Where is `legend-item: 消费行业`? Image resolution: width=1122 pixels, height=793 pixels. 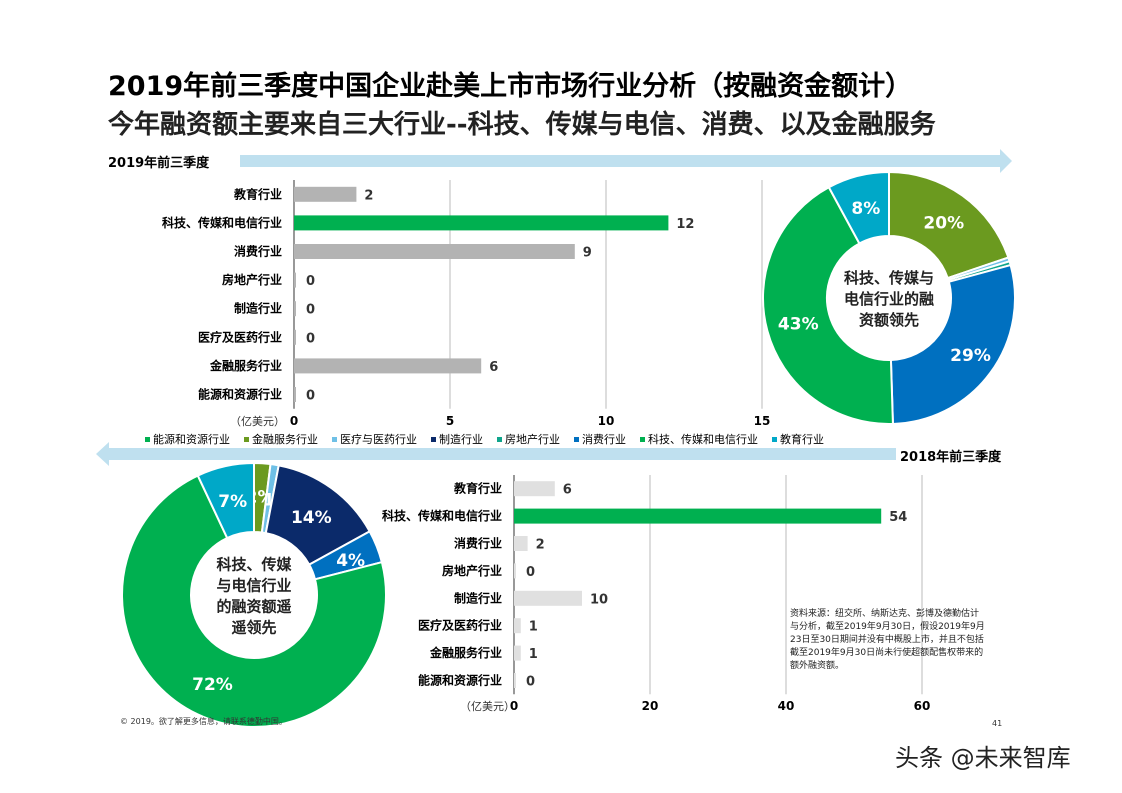 legend-item: 消费行业 is located at coordinates (600, 439).